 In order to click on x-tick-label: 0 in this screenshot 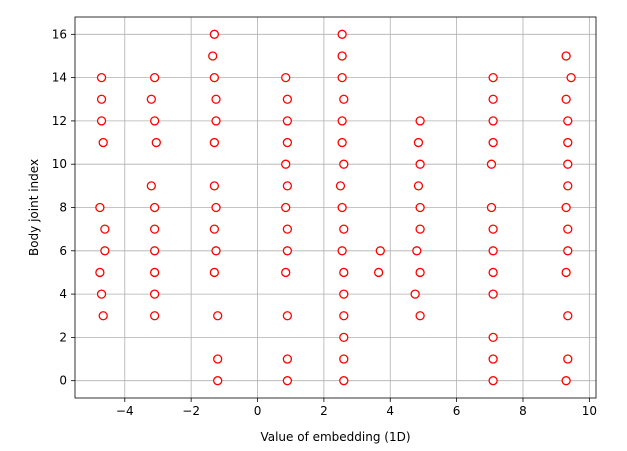, I will do `click(258, 411)`.